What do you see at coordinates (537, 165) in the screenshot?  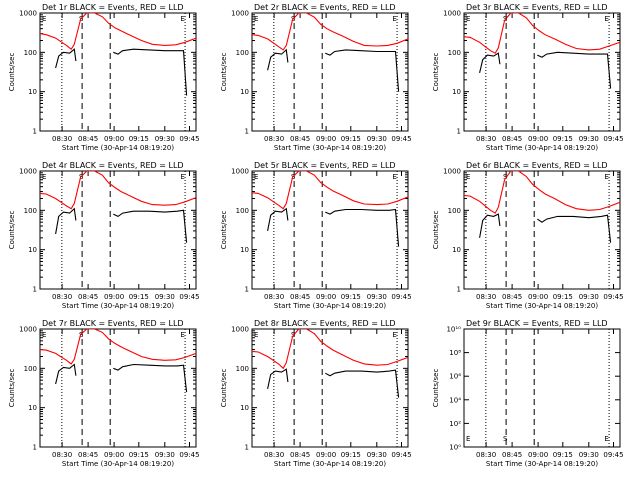 I see `panel-title: Det 6r BLACK = Events, RED = LLD` at bounding box center [537, 165].